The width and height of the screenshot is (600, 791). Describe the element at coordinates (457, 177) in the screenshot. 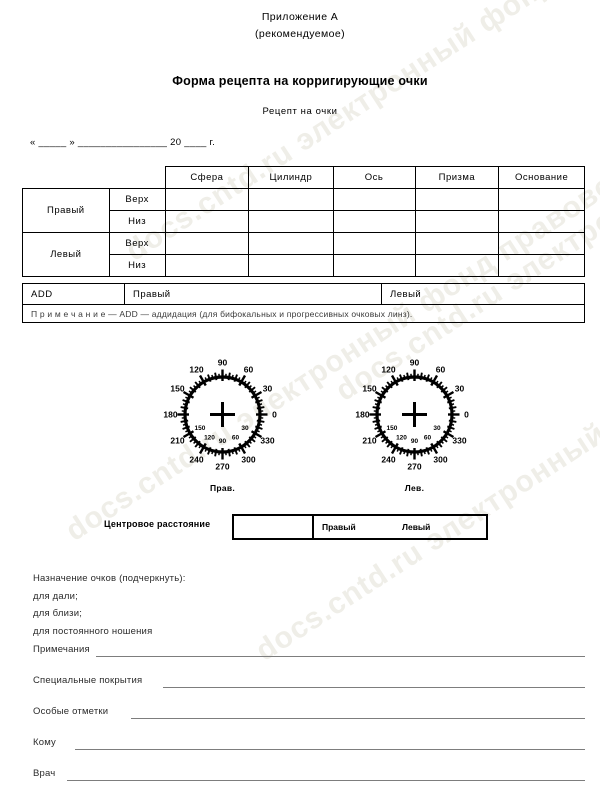

I see `column-header-prism: Призма` at that location.